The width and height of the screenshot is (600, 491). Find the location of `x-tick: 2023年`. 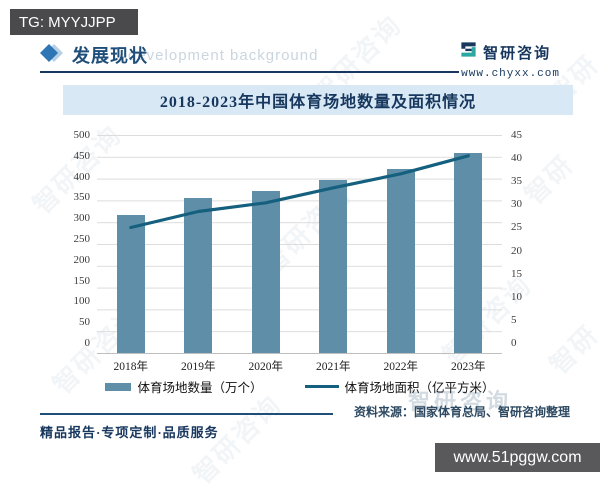

x-tick: 2023年 is located at coordinates (468, 367).